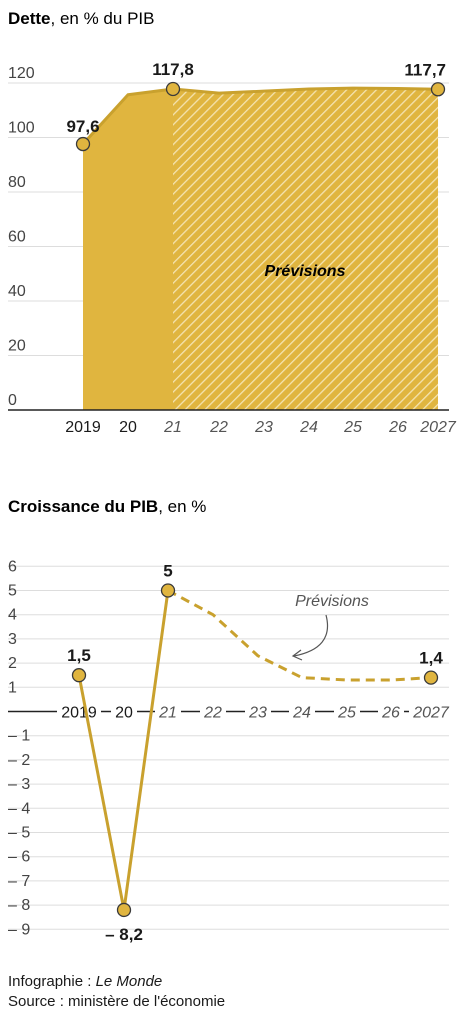 Image resolution: width=457 pixels, height=1023 pixels. Describe the element at coordinates (173, 89) in the screenshot. I see `debt-point-2021` at that location.